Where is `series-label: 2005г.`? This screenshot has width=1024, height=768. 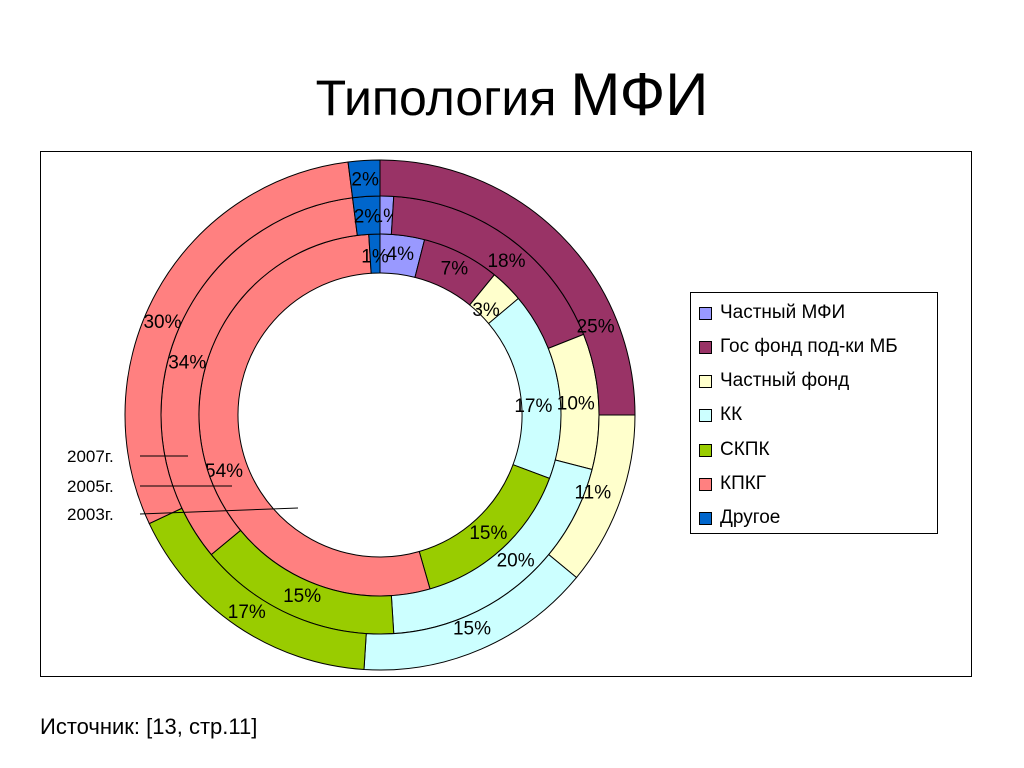 series-label: 2005г. is located at coordinates (90, 486).